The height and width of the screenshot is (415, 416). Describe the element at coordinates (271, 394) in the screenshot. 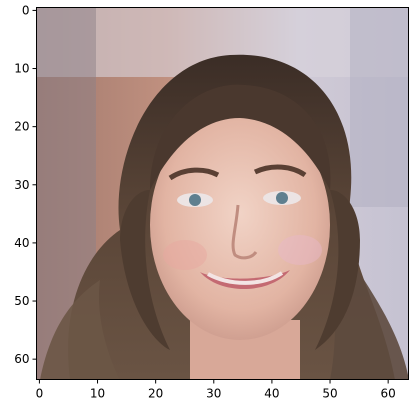

I see `x-tick-label: 40` at that location.